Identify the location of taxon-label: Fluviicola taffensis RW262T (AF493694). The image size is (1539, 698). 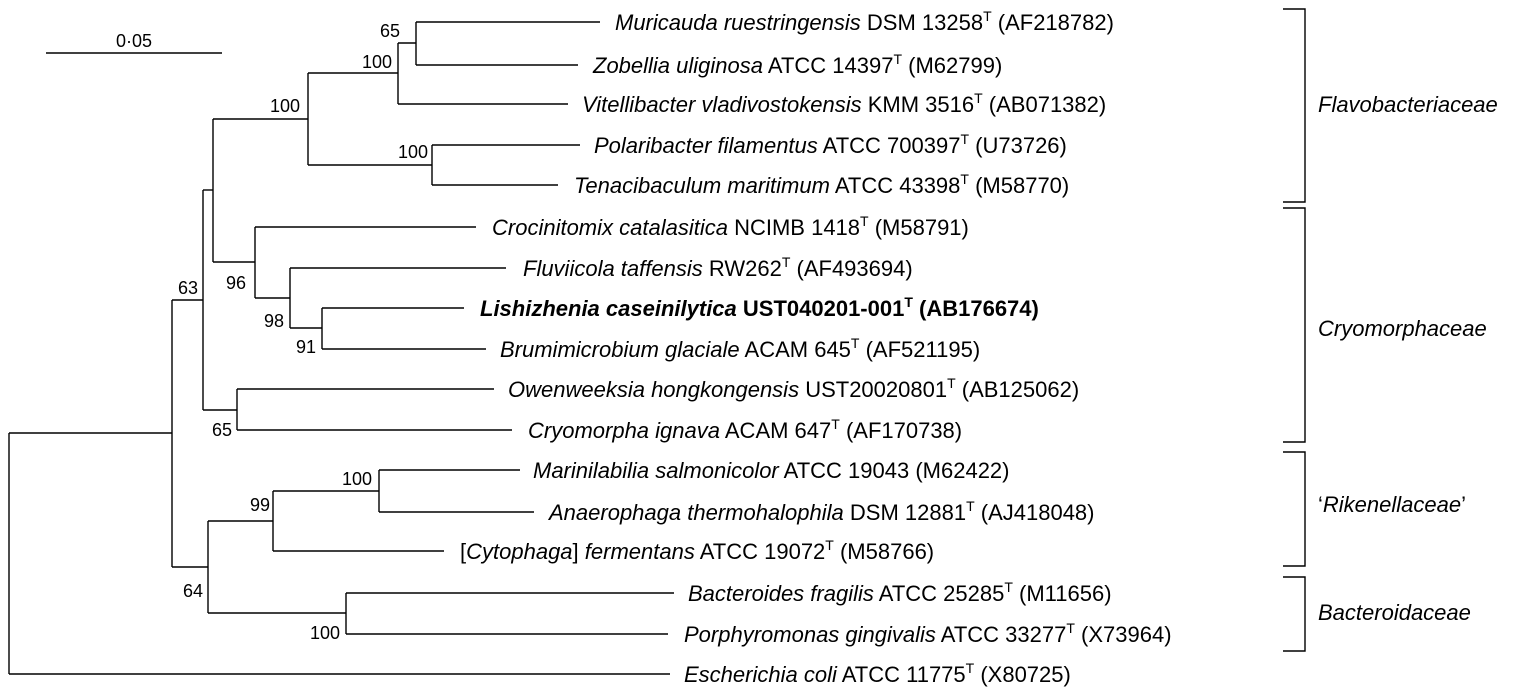
(718, 267).